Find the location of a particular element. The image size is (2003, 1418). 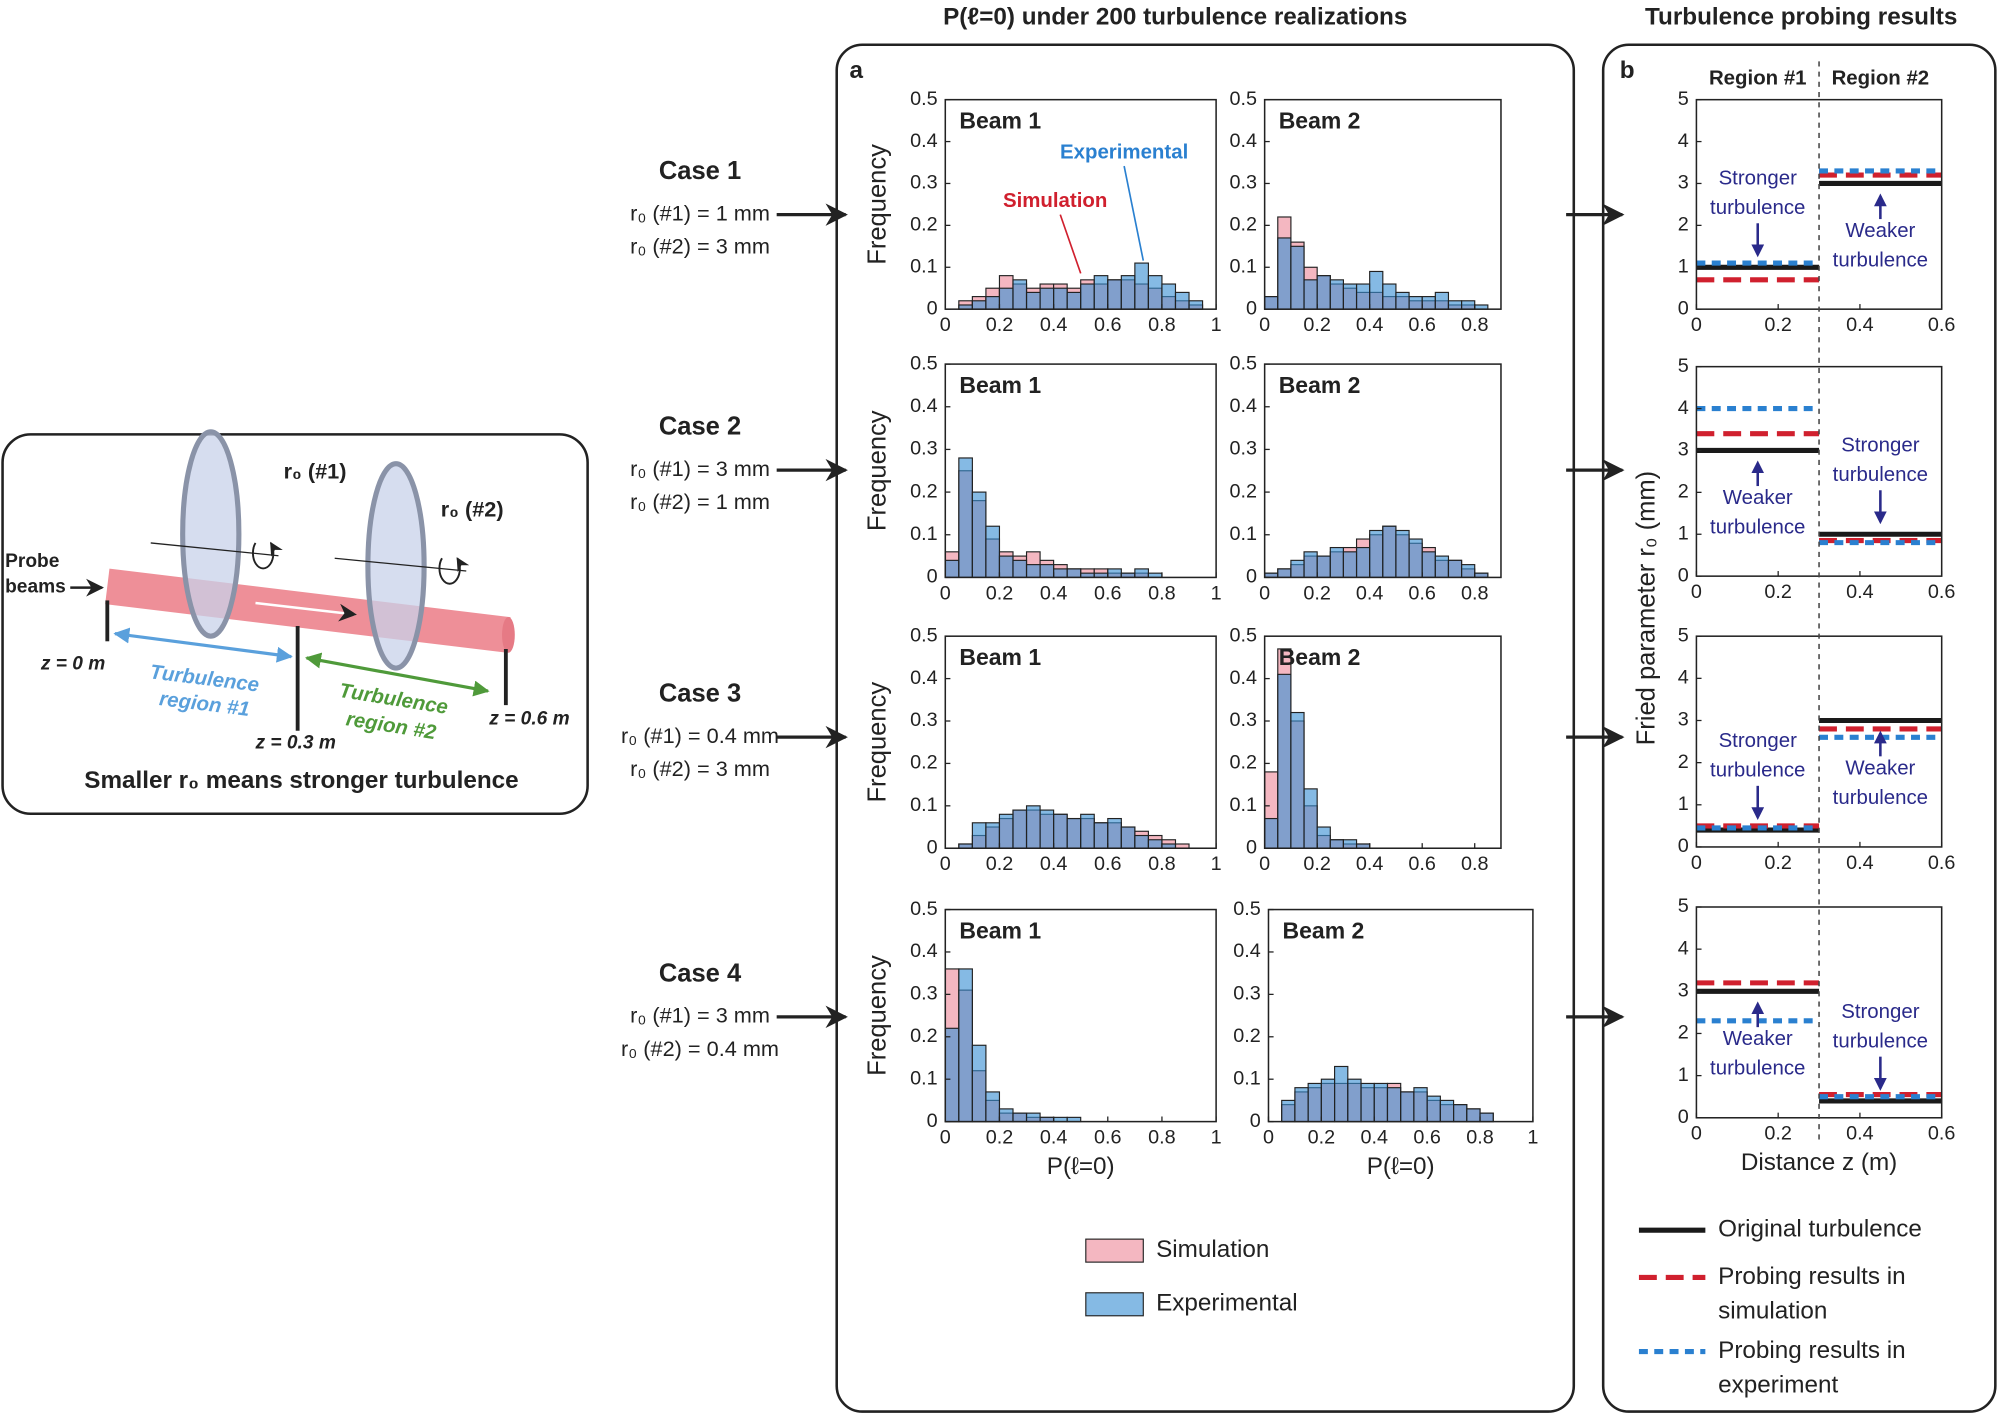

beam-end is located at coordinates (508, 635).